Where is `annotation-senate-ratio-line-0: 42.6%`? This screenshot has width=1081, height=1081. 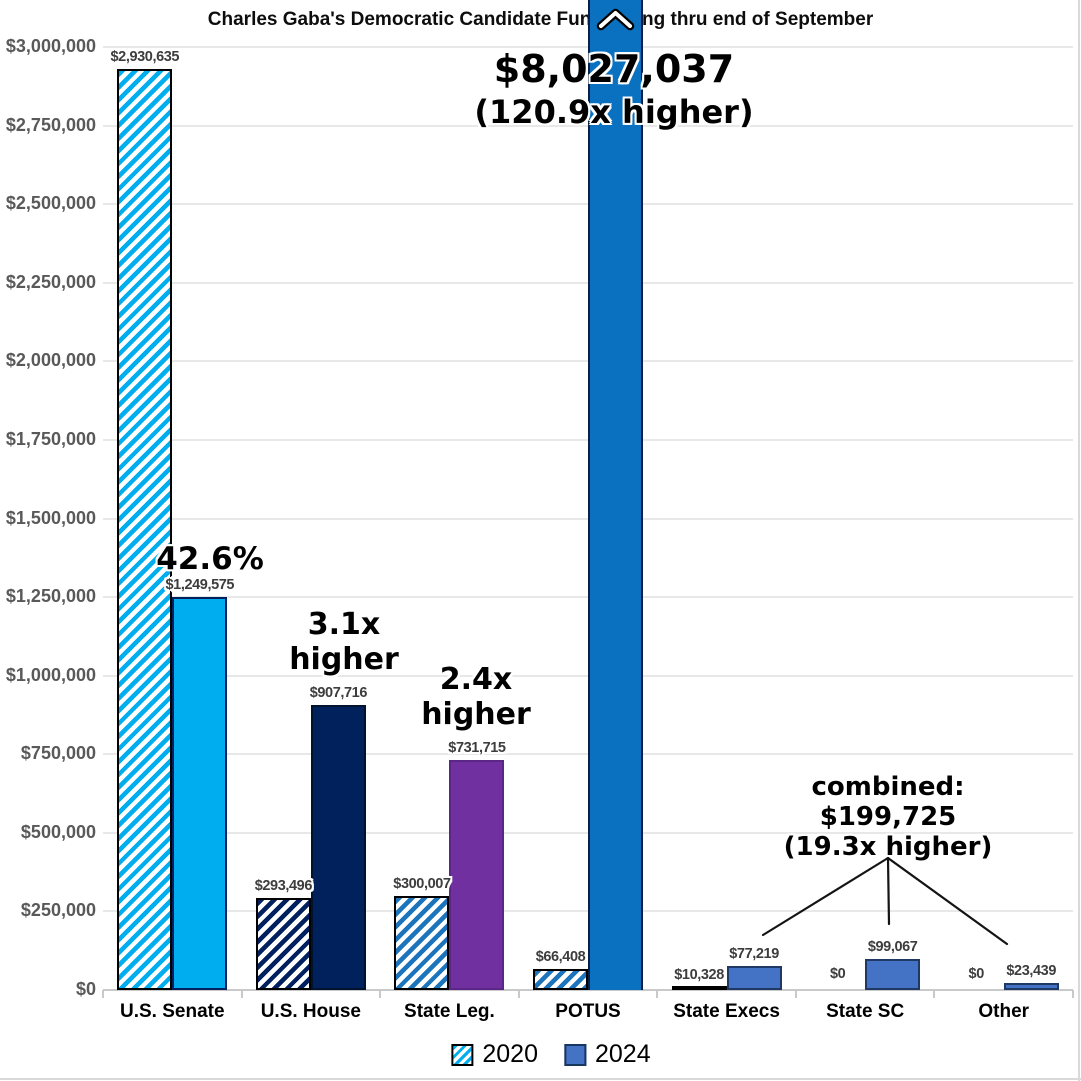
annotation-senate-ratio-line-0: 42.6% is located at coordinates (210, 559).